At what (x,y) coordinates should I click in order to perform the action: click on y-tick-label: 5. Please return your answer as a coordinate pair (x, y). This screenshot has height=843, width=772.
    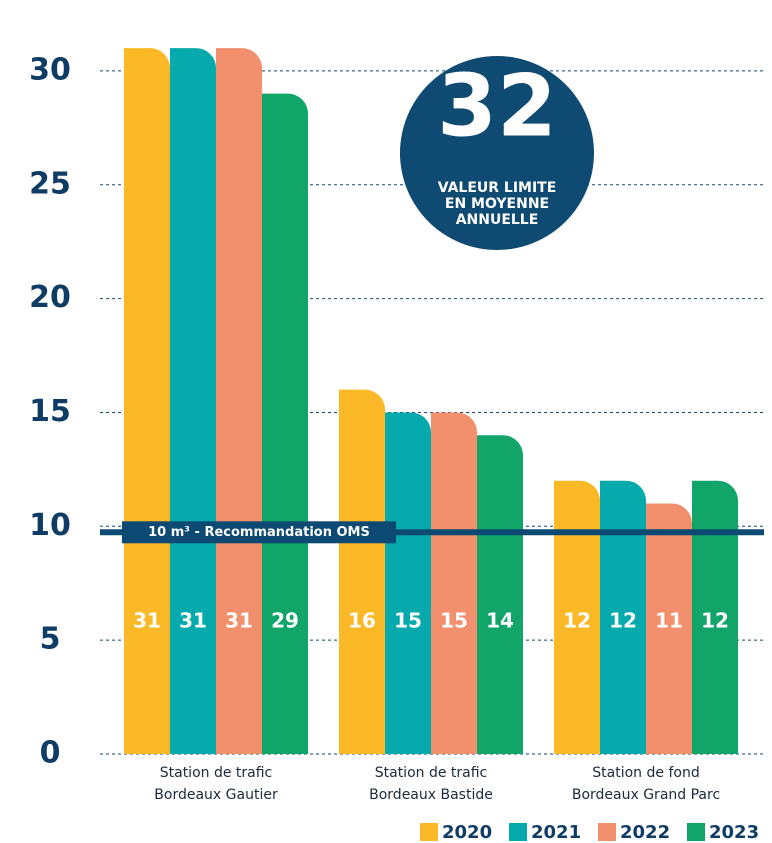
    Looking at the image, I should click on (50, 639).